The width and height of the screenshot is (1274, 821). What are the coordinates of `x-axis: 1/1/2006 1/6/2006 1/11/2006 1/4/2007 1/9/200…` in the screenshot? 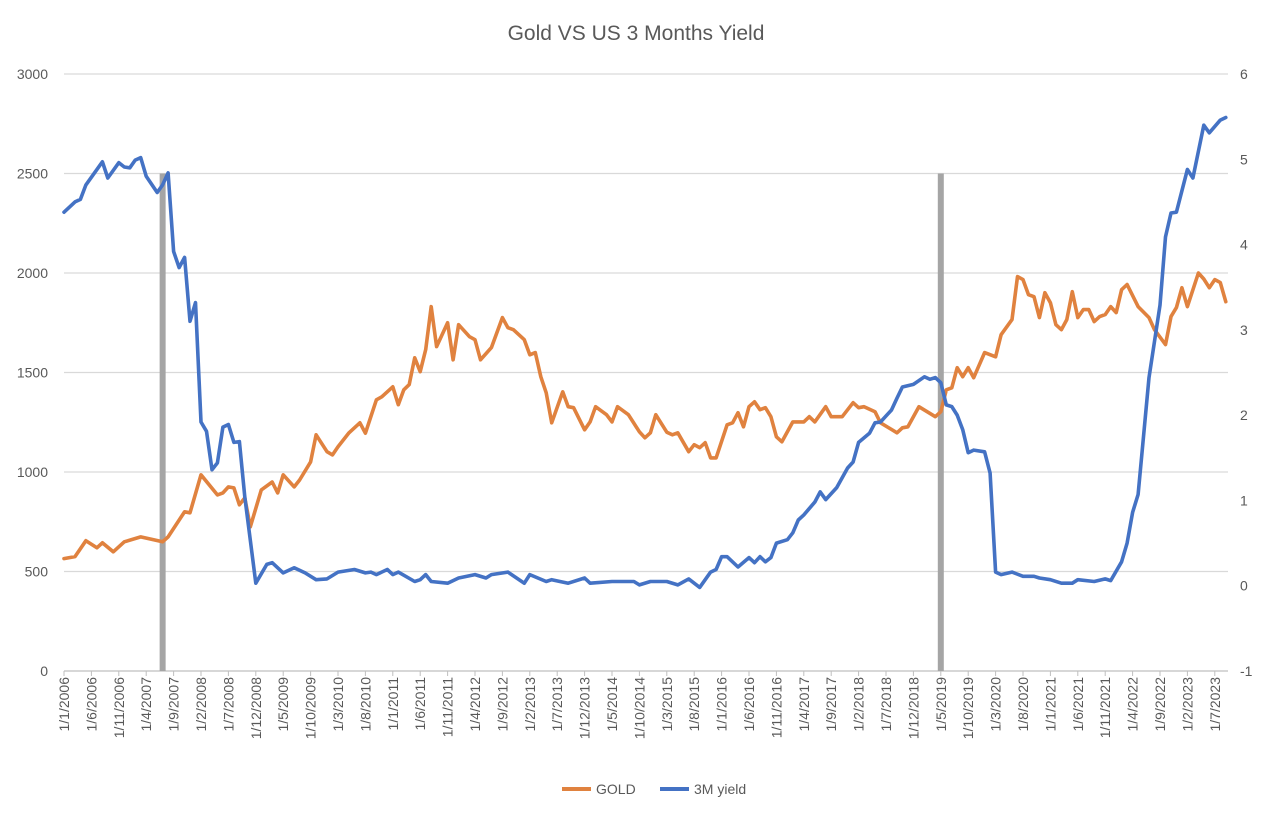 It's located at (639, 705).